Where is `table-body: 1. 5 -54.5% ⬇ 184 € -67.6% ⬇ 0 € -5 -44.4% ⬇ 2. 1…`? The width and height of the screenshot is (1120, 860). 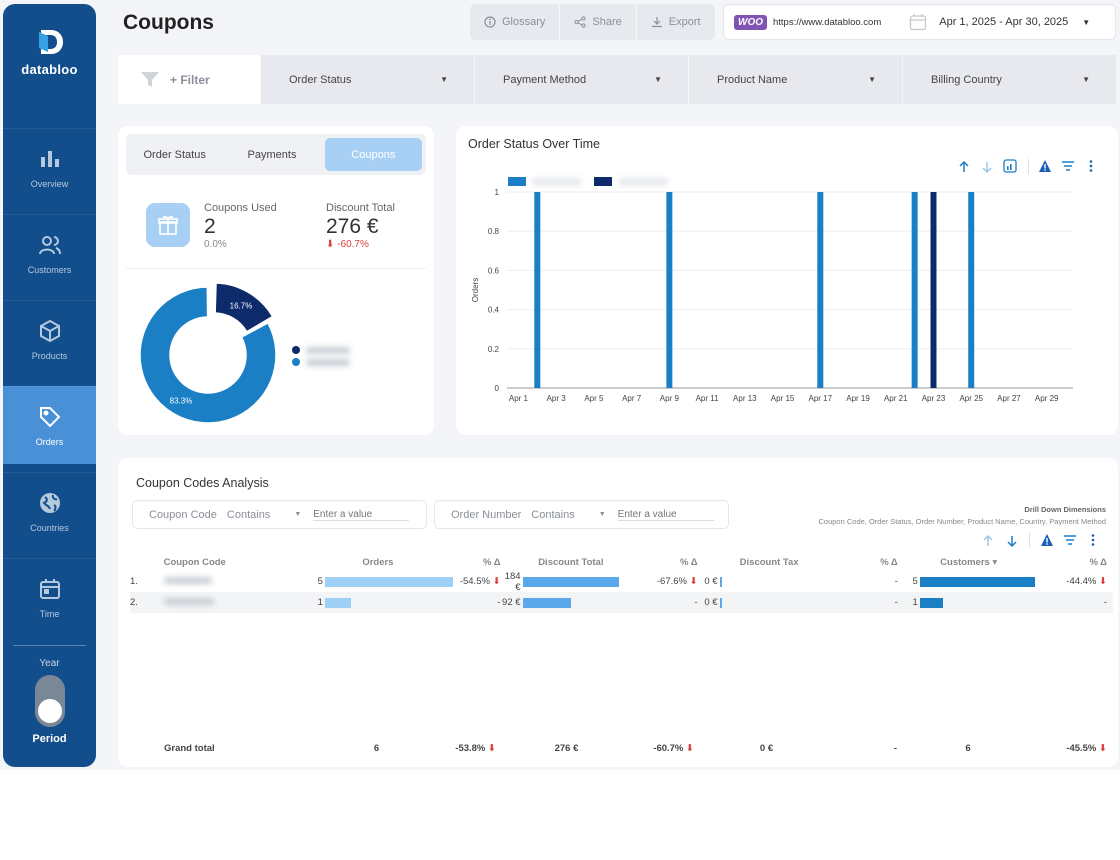
table-body: 1. 5 -54.5% ⬇ 184 € -67.6% ⬇ 0 € -5 -44.4% ⬇ 2. 1… is located at coordinates (621, 592).